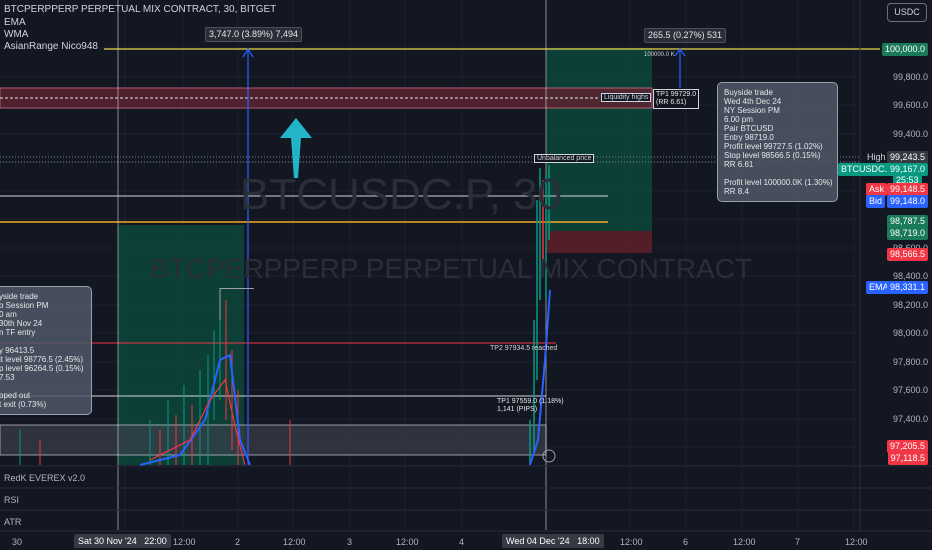  What do you see at coordinates (798, 542) in the screenshot?
I see `time-tick: 7` at bounding box center [798, 542].